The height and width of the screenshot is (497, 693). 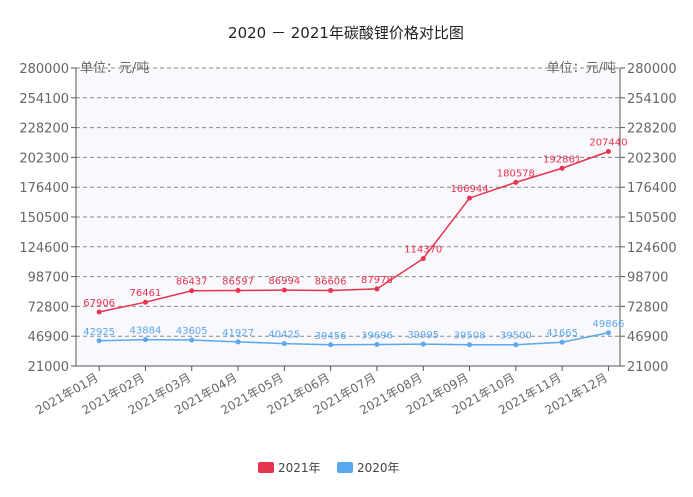 What do you see at coordinates (652, 218) in the screenshot?
I see `y-tick-label-right: 150500` at bounding box center [652, 218].